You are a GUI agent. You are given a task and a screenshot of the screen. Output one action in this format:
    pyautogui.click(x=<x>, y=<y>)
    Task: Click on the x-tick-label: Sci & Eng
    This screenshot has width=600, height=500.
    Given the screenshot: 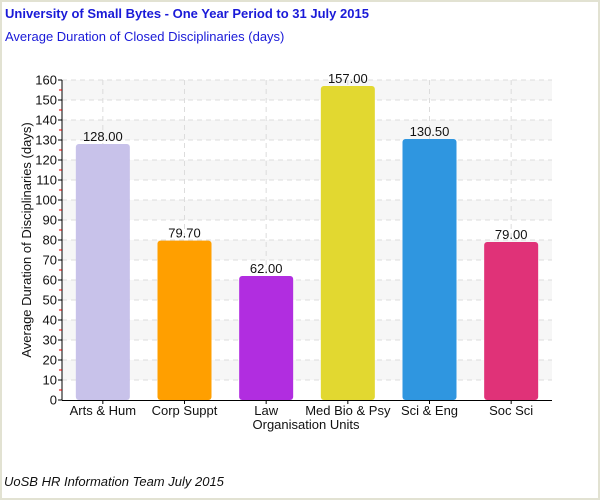 What is the action you would take?
    pyautogui.click(x=429, y=410)
    